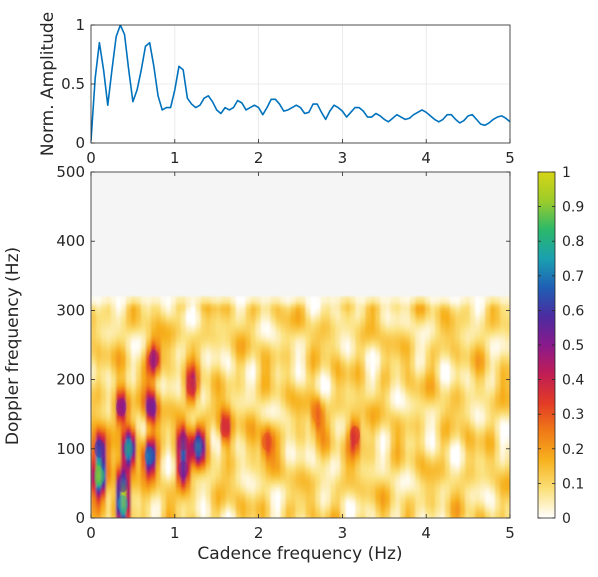 This screenshot has height=577, width=598. What do you see at coordinates (70, 310) in the screenshot?
I see `heatmap-y-tick-label: 300` at bounding box center [70, 310].